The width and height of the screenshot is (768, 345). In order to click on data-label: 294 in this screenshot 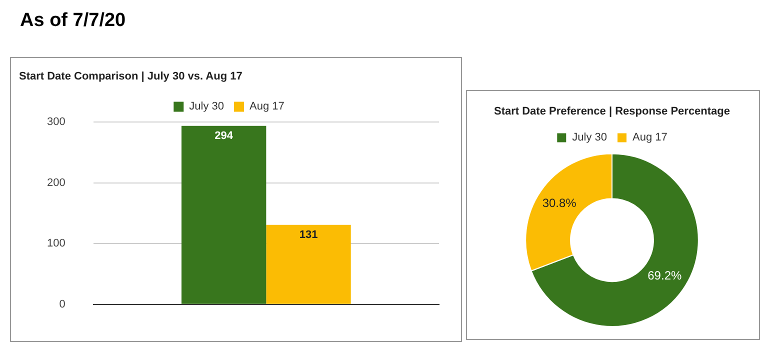, I will do `click(224, 136)`.